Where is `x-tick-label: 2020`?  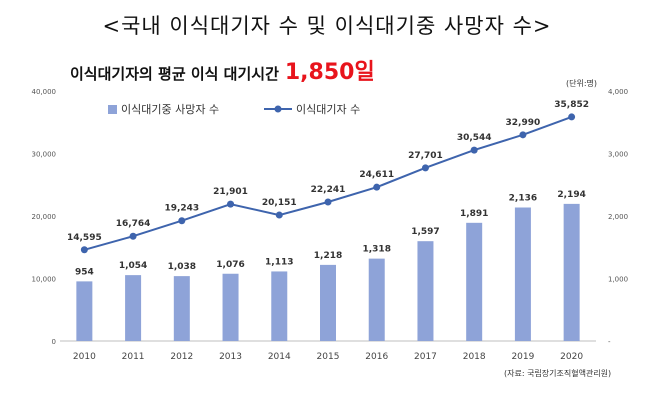
x-tick-label: 2020 is located at coordinates (571, 357).